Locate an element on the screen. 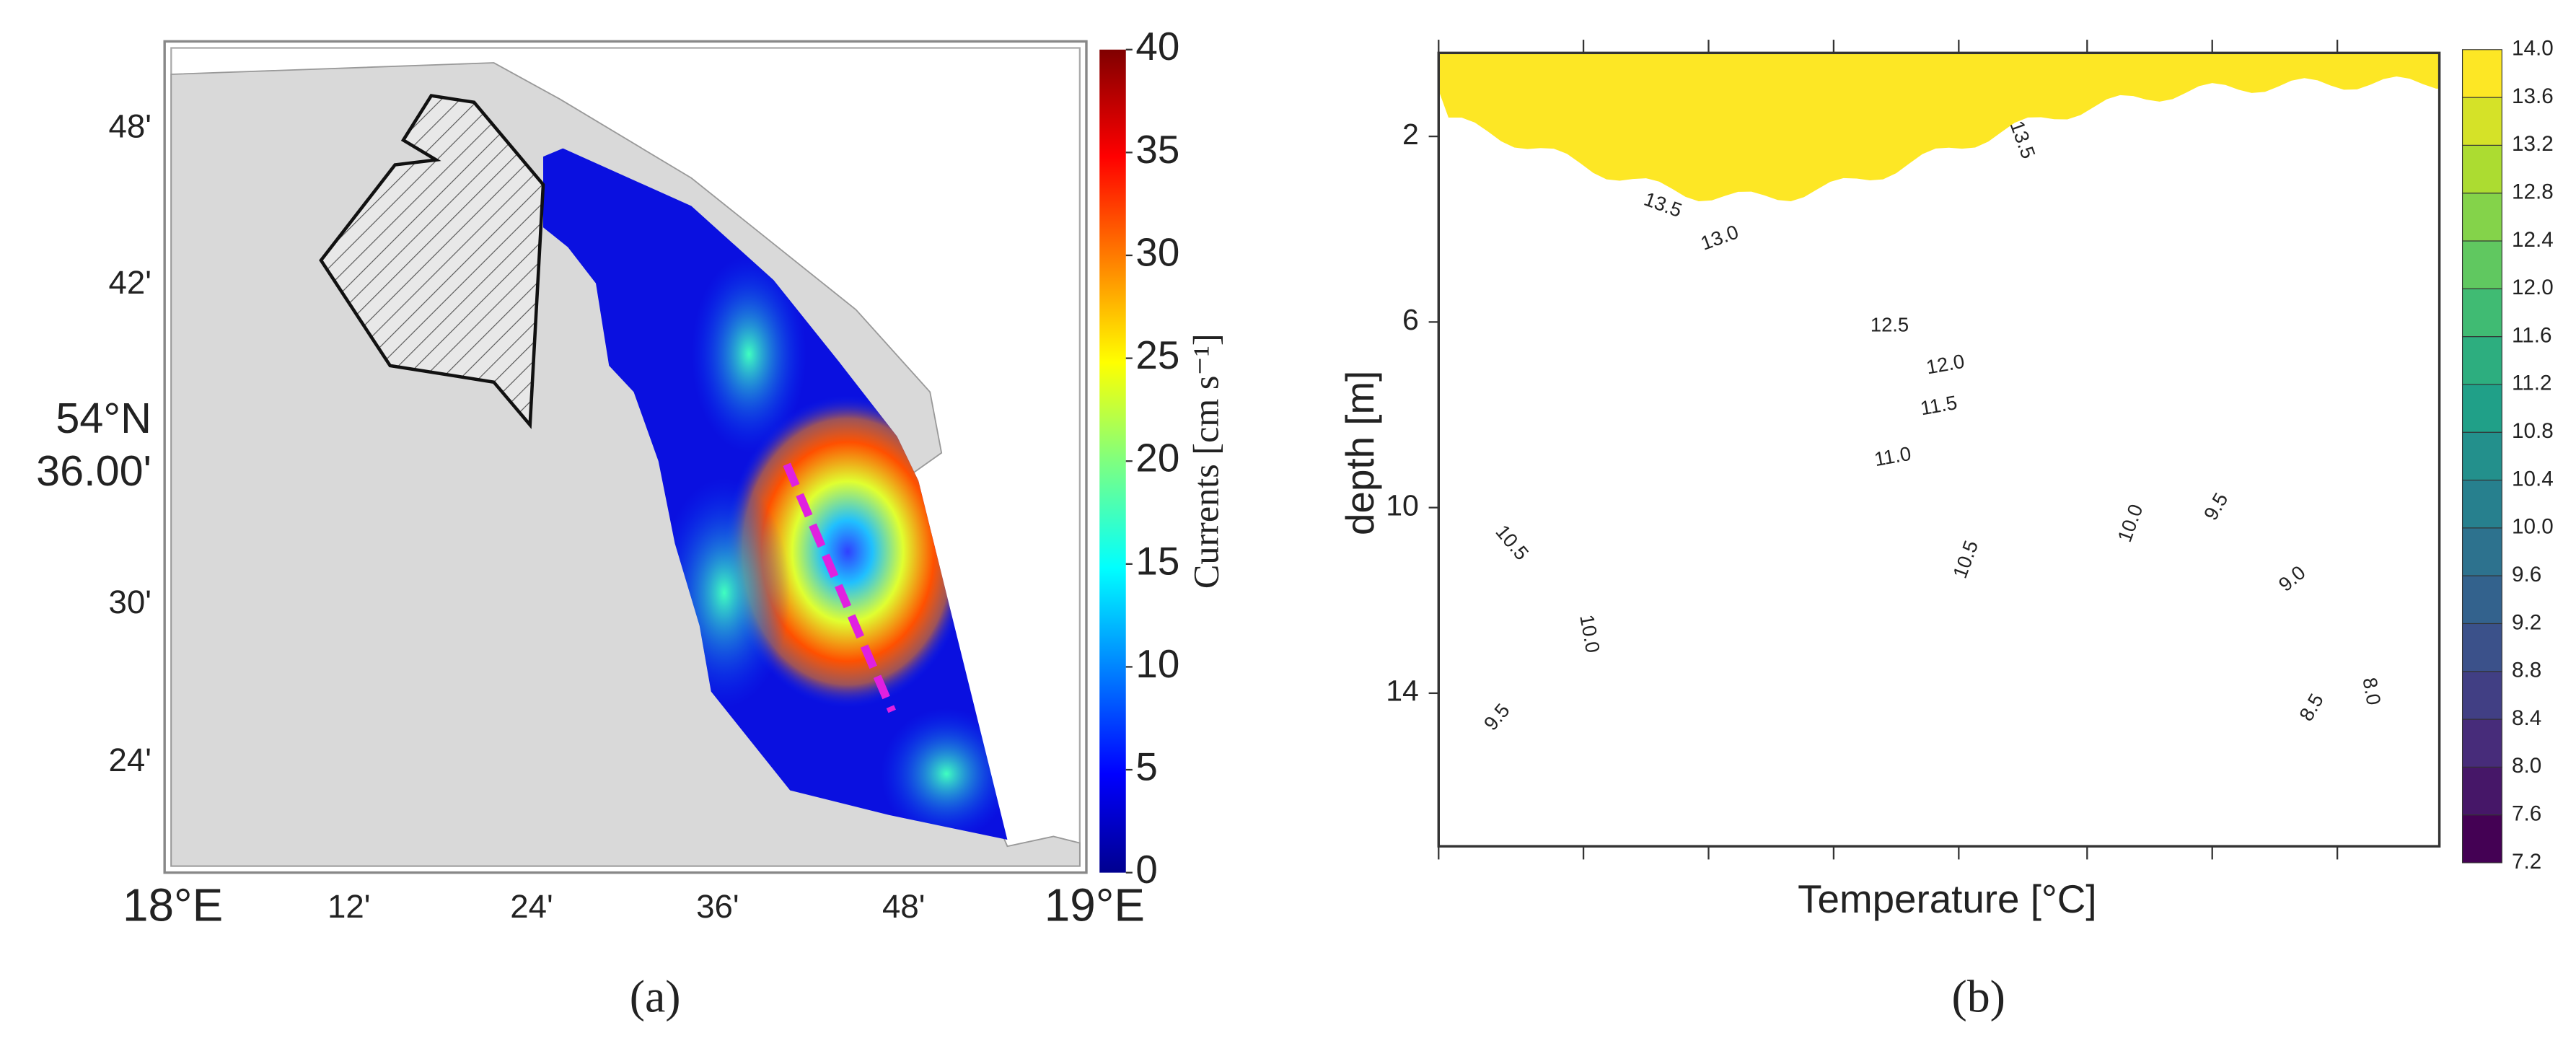 The width and height of the screenshot is (2576, 1046). caption-b: (b) is located at coordinates (1978, 995).